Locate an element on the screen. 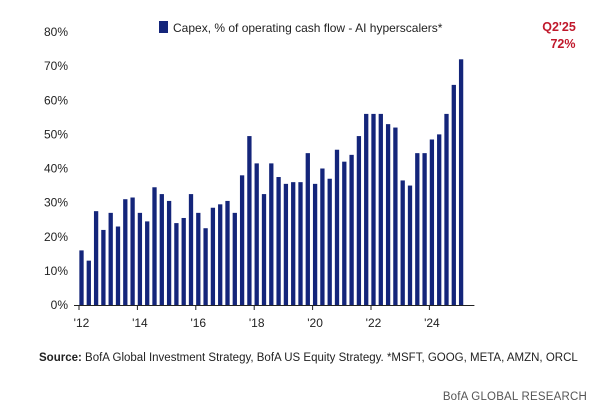 The height and width of the screenshot is (414, 611). y-tick-label: 10% is located at coordinates (56, 271).